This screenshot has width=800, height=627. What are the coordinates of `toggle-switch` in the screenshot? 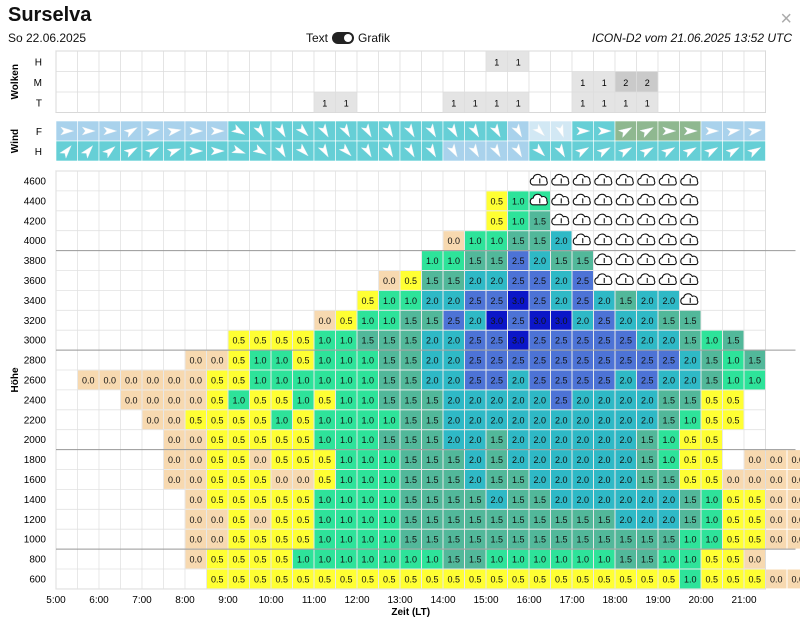 It's located at (343, 38).